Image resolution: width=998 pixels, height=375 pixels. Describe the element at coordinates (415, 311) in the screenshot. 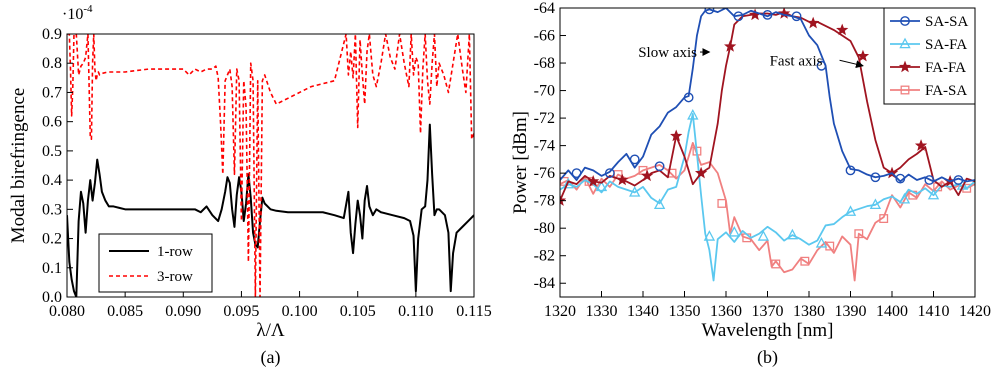

I see `x-tick-label: 0.110` at that location.